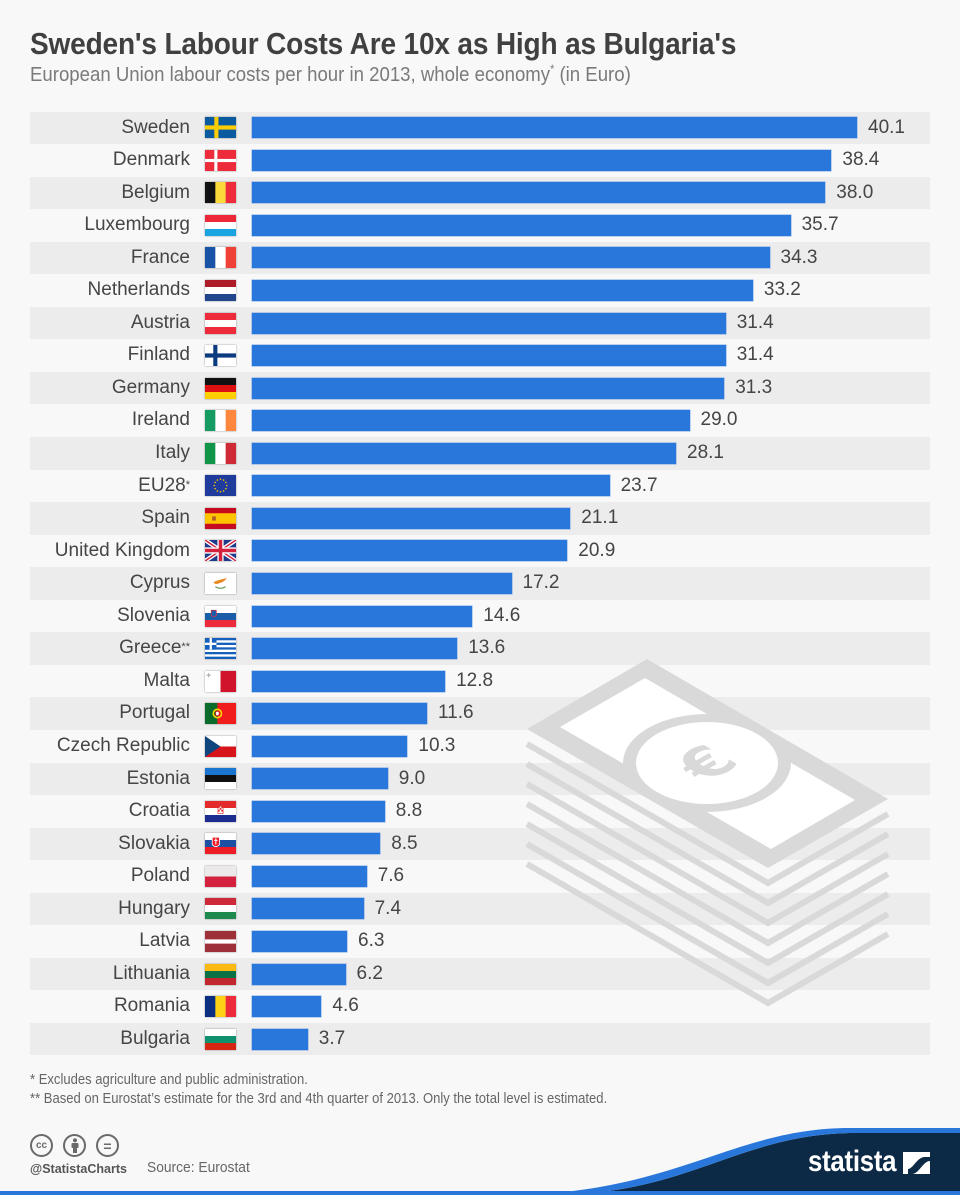  I want to click on category-name: Italy, so click(172, 452).